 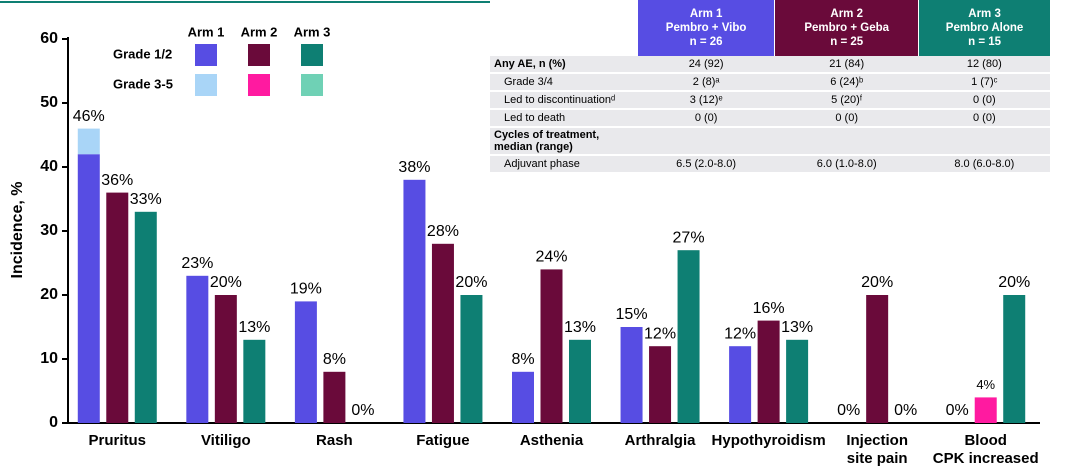 I want to click on x-tick-label: Pruritus, so click(x=118, y=440).